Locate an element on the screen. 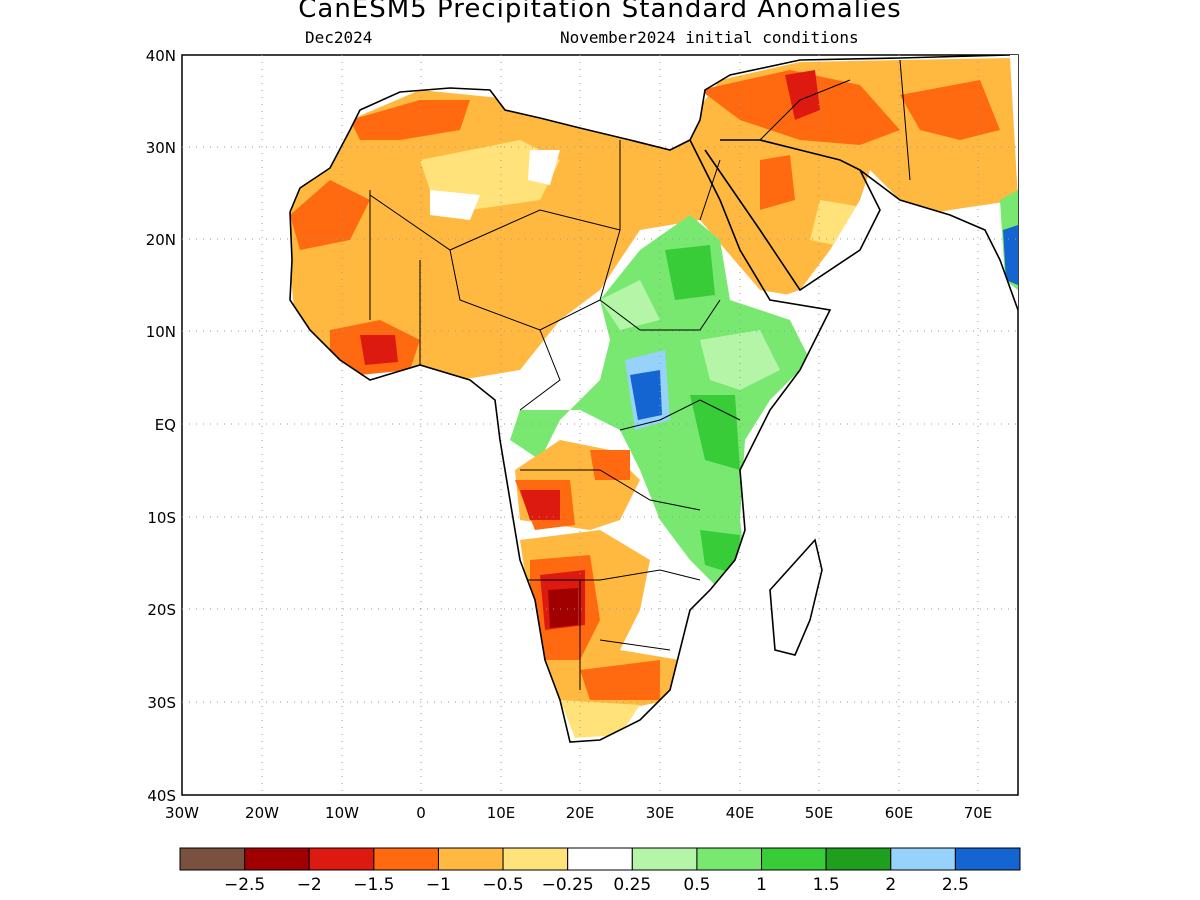 The height and width of the screenshot is (900, 1200). colorbar-tick-label: 2.5 is located at coordinates (955, 885).